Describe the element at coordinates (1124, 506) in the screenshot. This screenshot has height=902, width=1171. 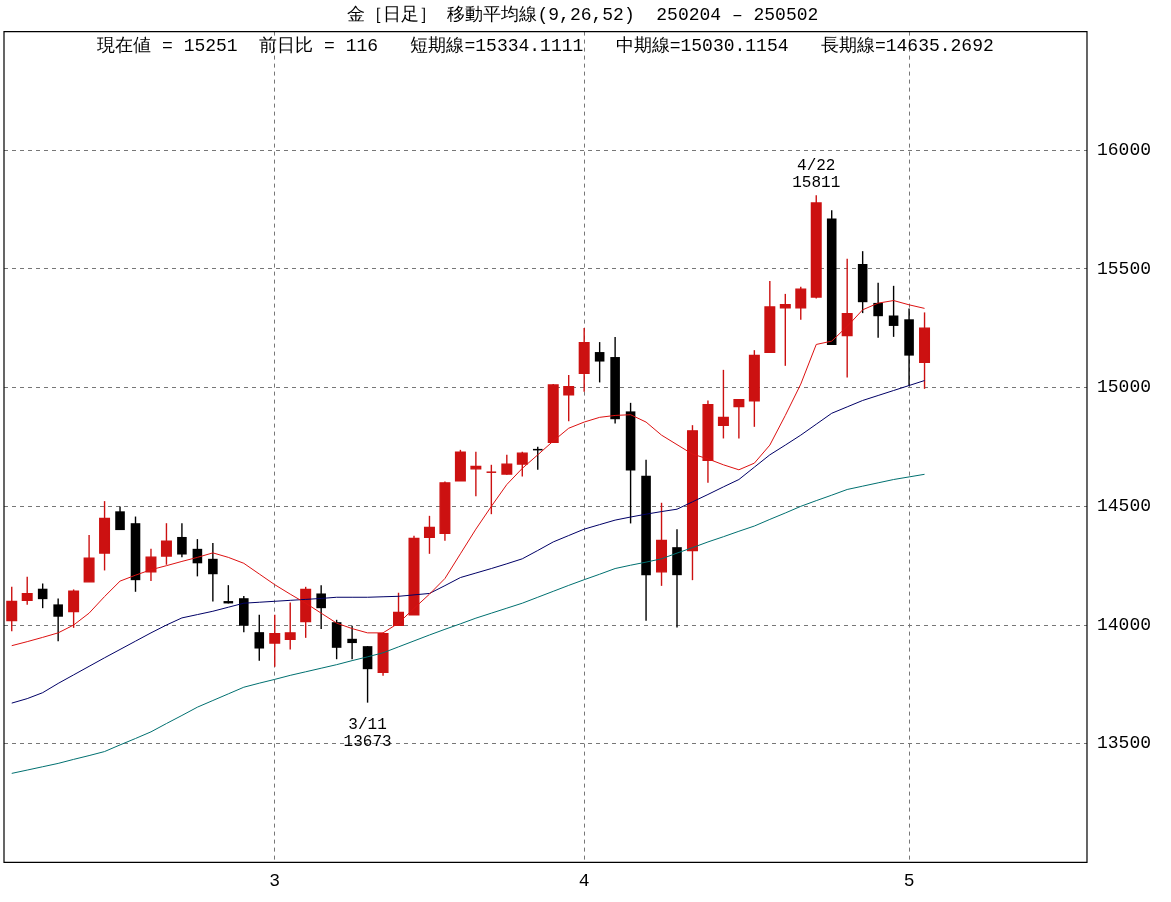
I see `y-tick-label: 14500` at that location.